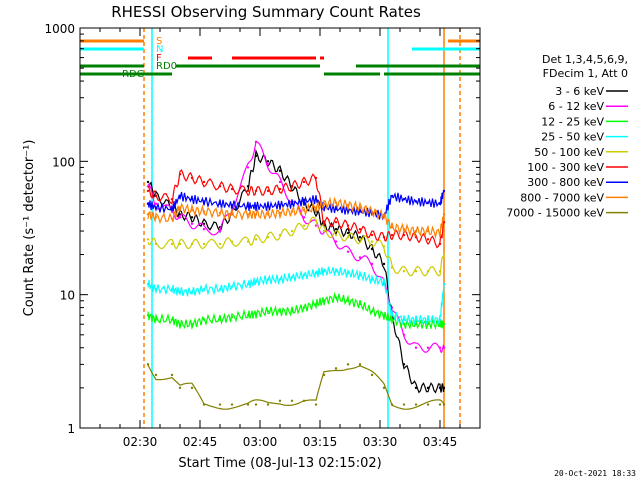 The image size is (640, 480). I want to click on legend-label-7: 800 - 7000 keV, so click(562, 197).